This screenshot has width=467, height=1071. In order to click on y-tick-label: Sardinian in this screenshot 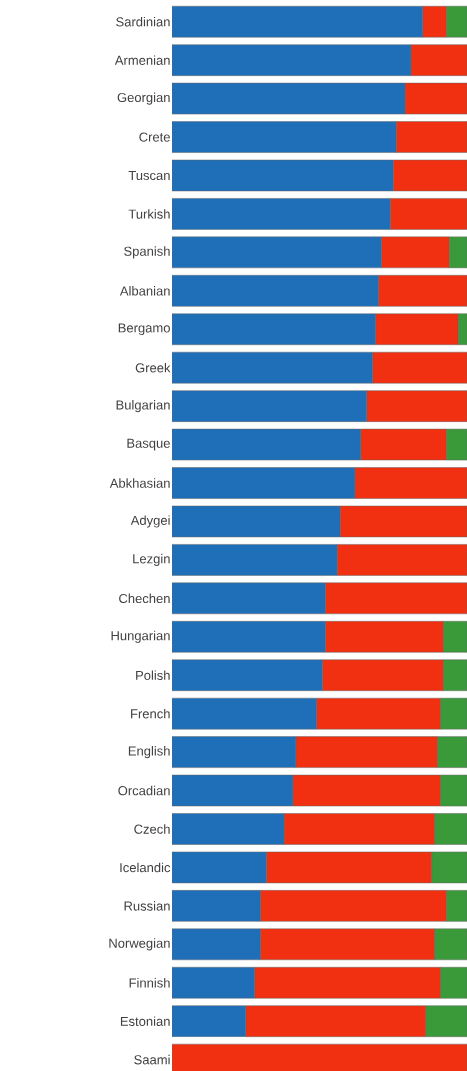, I will do `click(143, 21)`.